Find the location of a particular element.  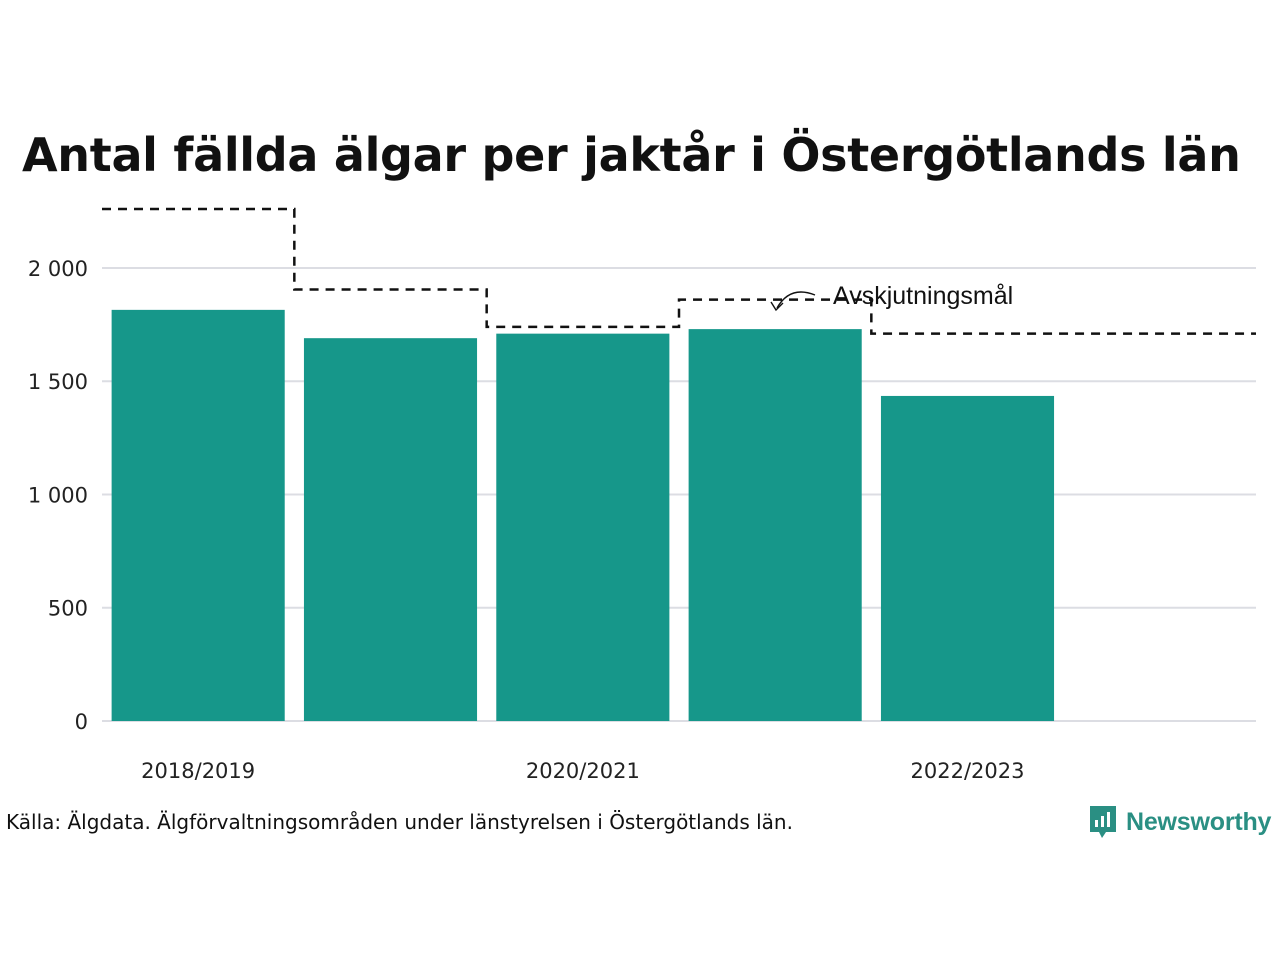

x-tick-label: 2018/2019 is located at coordinates (198, 771).